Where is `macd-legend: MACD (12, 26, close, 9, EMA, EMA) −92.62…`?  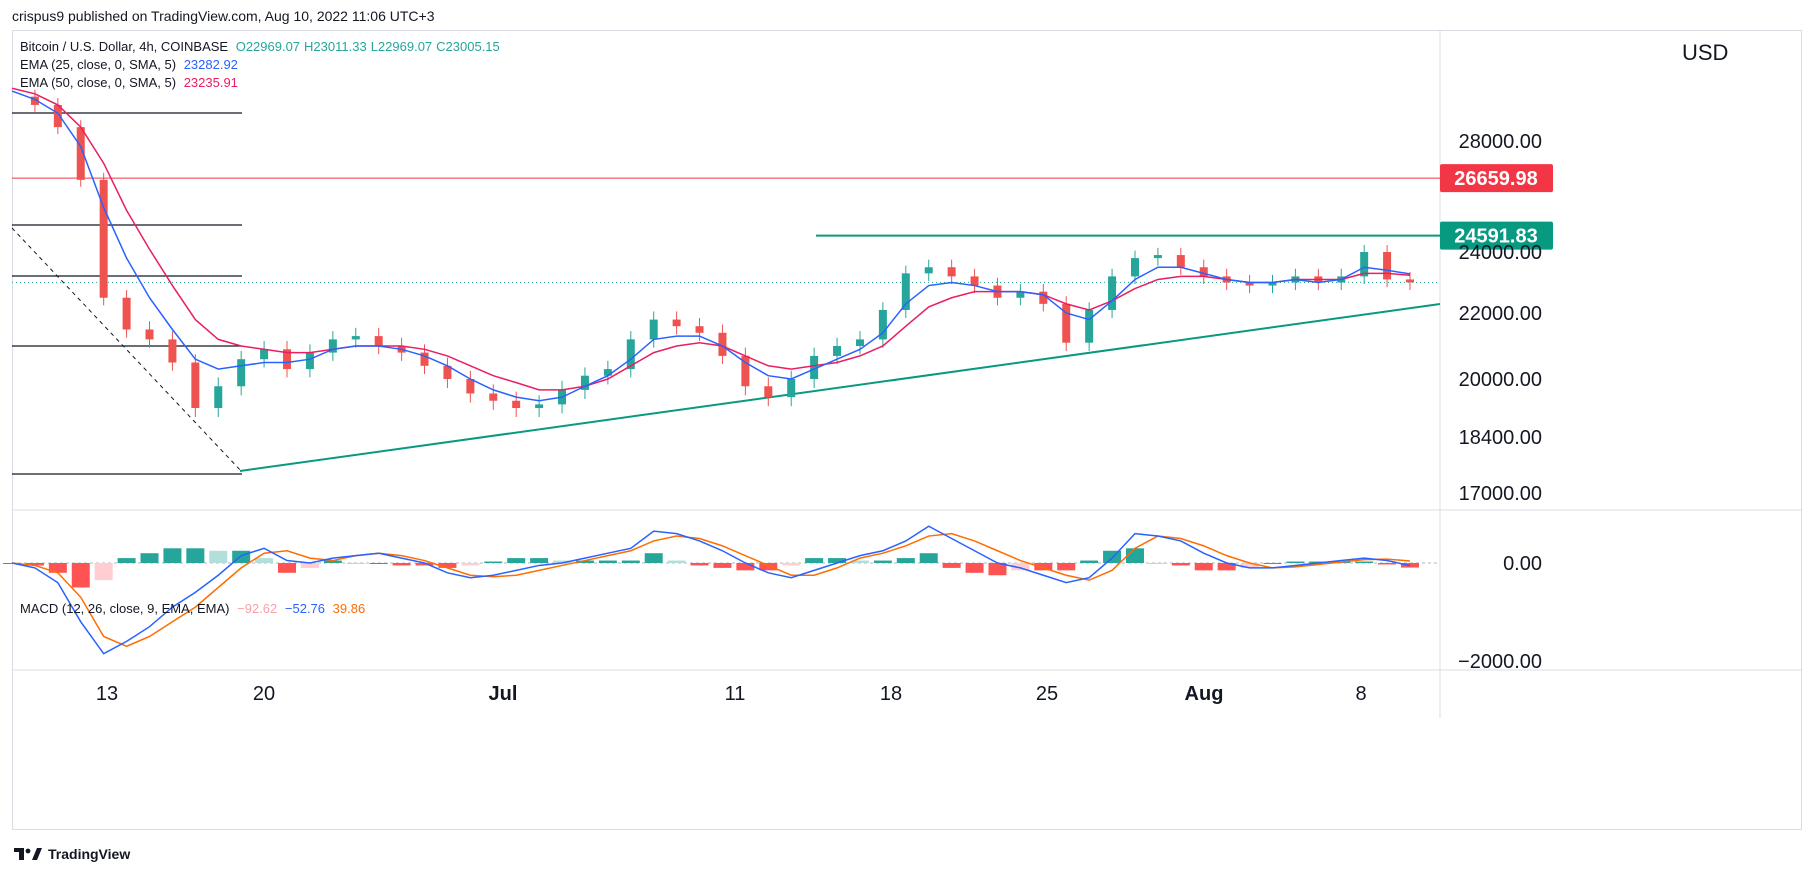 macd-legend: MACD (12, 26, close, 9, EMA, EMA) −92.62… is located at coordinates (194, 609).